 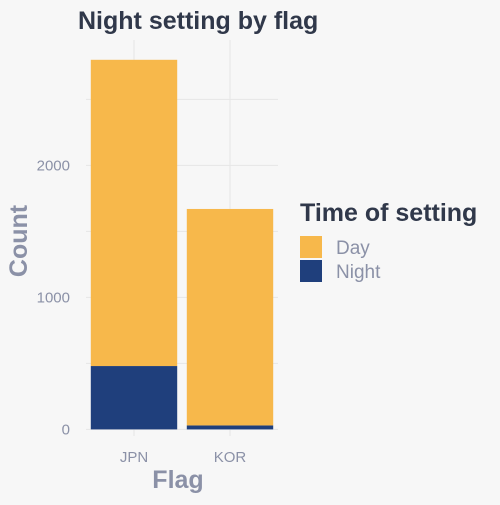 What do you see at coordinates (230, 457) in the screenshot?
I see `x-tick-label: KOR` at bounding box center [230, 457].